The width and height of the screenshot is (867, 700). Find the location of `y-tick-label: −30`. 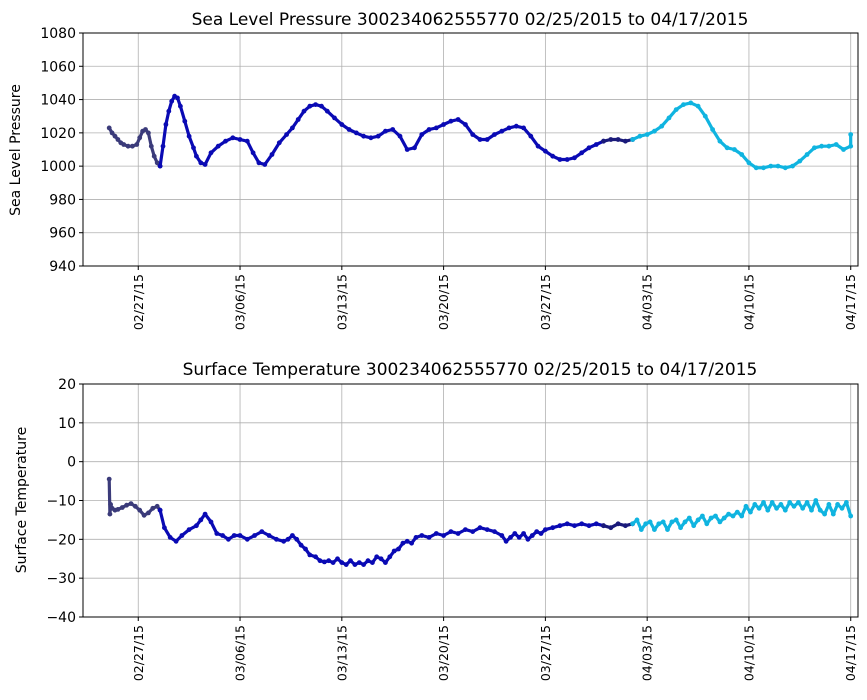

y-tick-label: −30 is located at coordinates (61, 579).